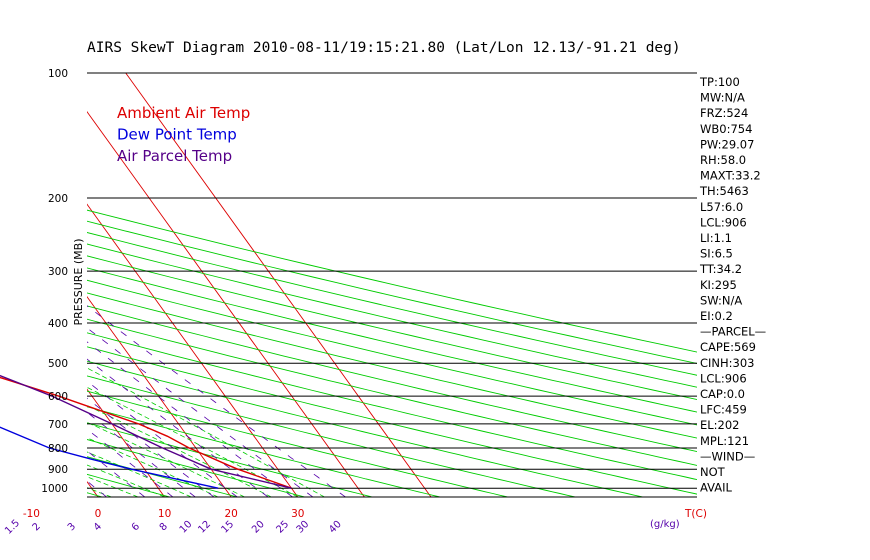 This screenshot has height=560, width=870. I want to click on stability-index: KI:295, so click(718, 285).